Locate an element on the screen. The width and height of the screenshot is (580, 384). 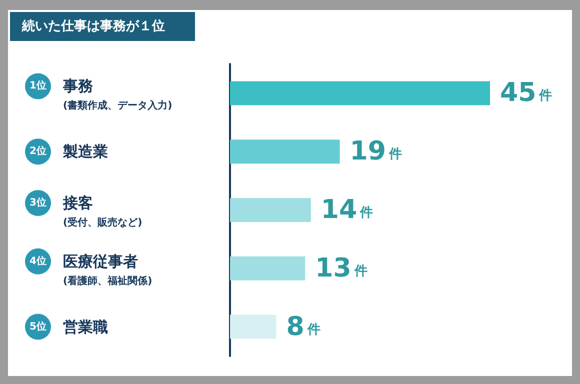
y-tick-label: 事務 (書類作成、データ入力) is located at coordinates (117, 94).